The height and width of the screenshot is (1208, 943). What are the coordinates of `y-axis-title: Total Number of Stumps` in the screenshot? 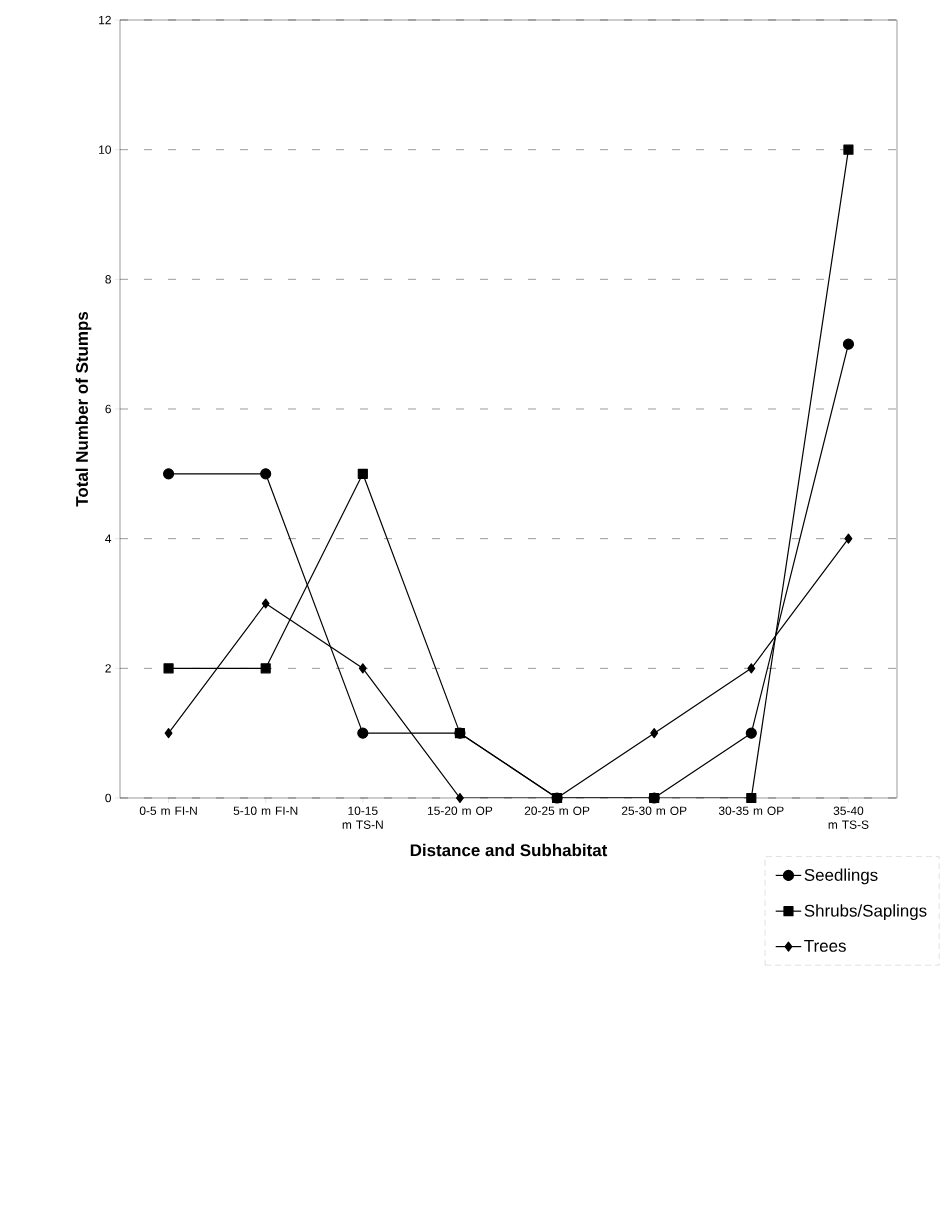 It's located at (83, 409).